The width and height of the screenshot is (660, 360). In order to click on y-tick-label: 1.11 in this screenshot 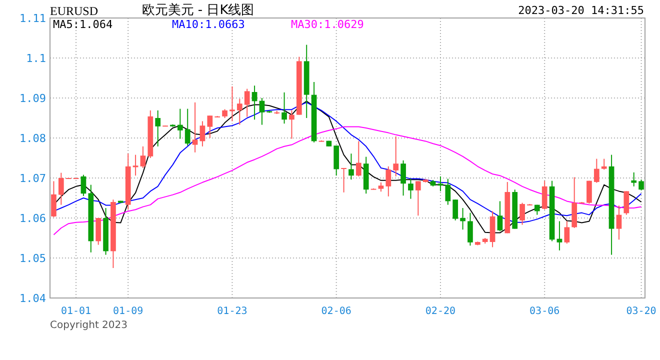, I will do `click(33, 18)`.